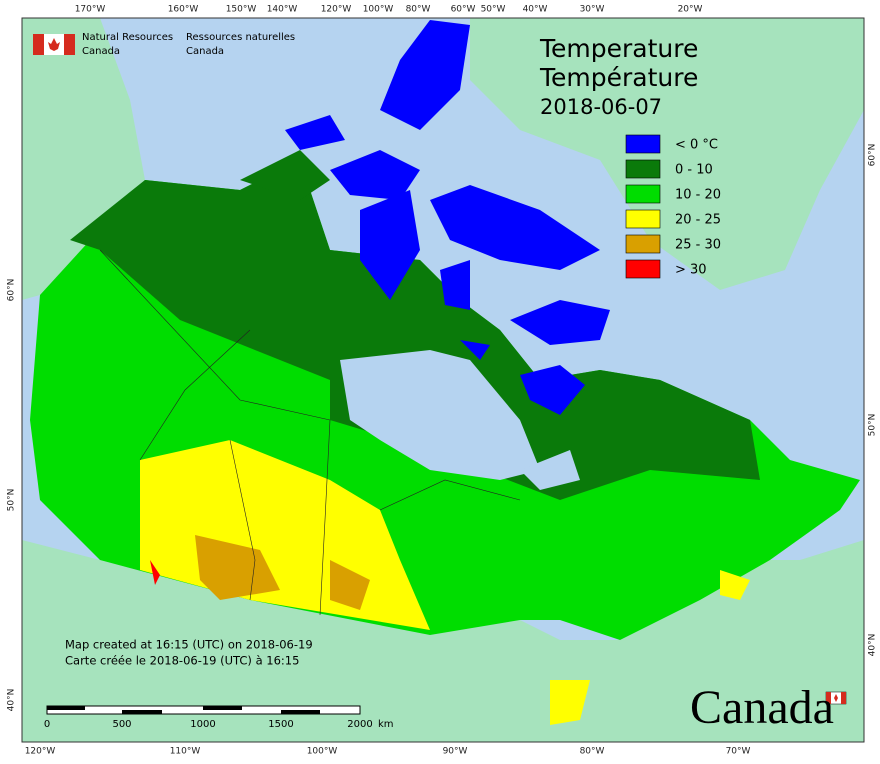 The image size is (880, 764). What do you see at coordinates (698, 195) in the screenshot?
I see `legend-label: 10 - 20` at bounding box center [698, 195].